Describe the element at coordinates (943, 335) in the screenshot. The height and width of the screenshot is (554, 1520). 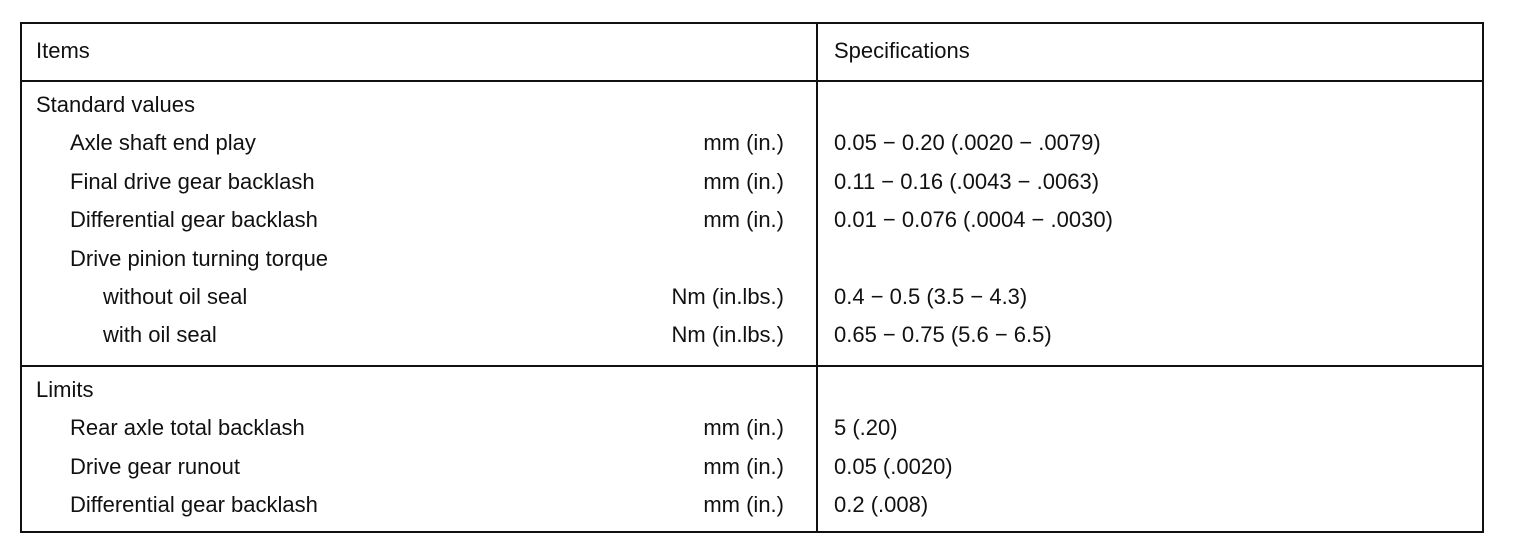
I see `spec-value: 0.65 − 0.75 (5.6 − 6.5)` at that location.